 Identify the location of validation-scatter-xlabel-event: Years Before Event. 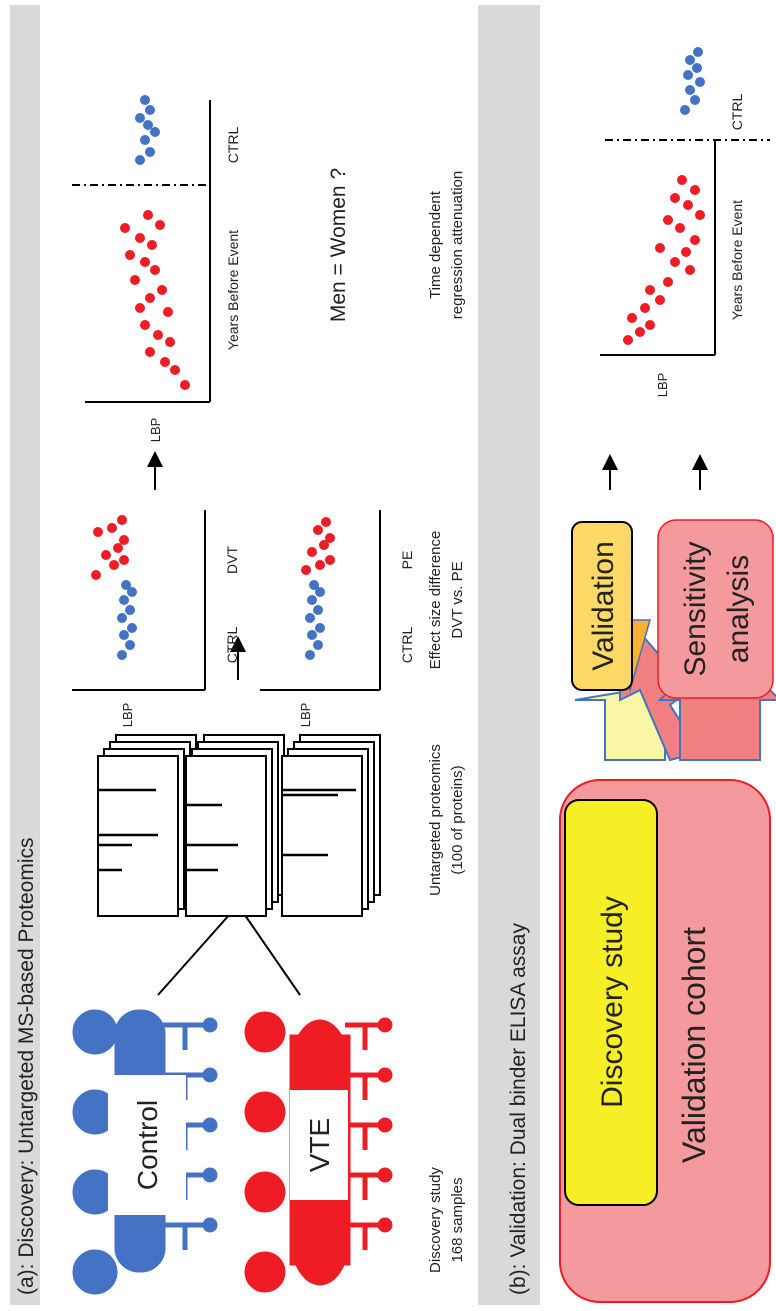
(737, 260).